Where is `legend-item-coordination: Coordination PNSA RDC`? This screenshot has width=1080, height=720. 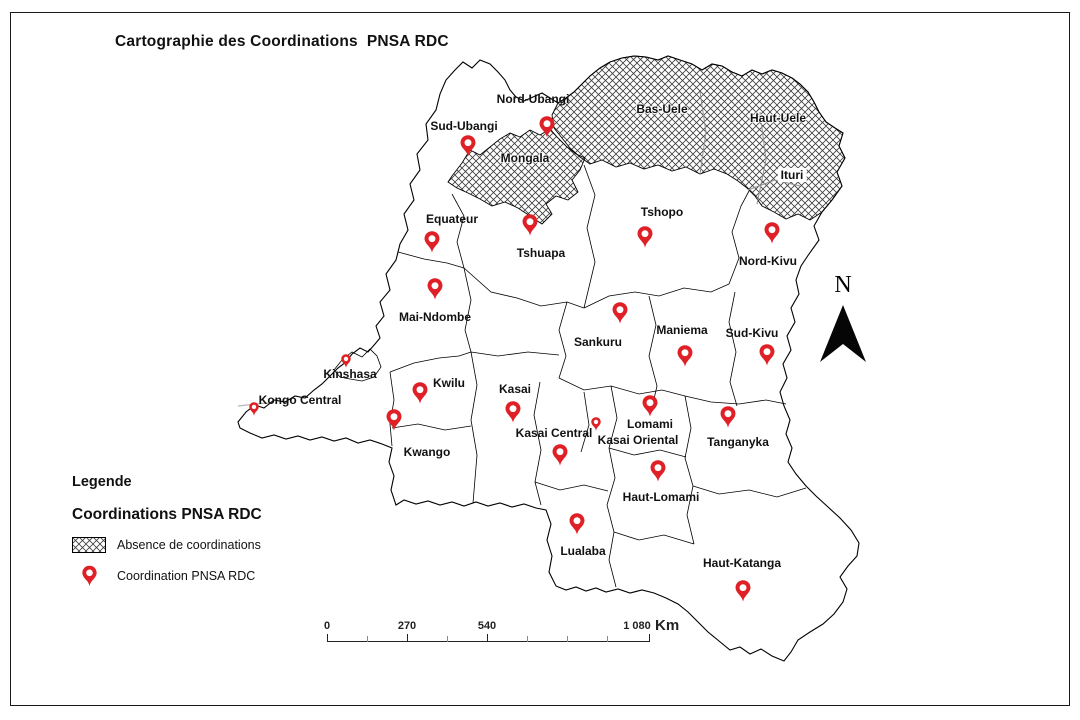 legend-item-coordination: Coordination PNSA RDC is located at coordinates (167, 576).